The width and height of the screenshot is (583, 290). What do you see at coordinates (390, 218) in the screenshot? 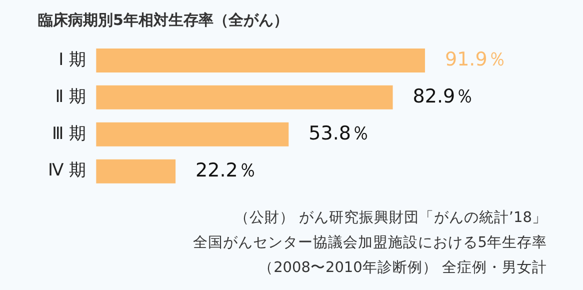
I see `text: （公財） がん研究振興財団「がんの統計’18」` at bounding box center [390, 218].